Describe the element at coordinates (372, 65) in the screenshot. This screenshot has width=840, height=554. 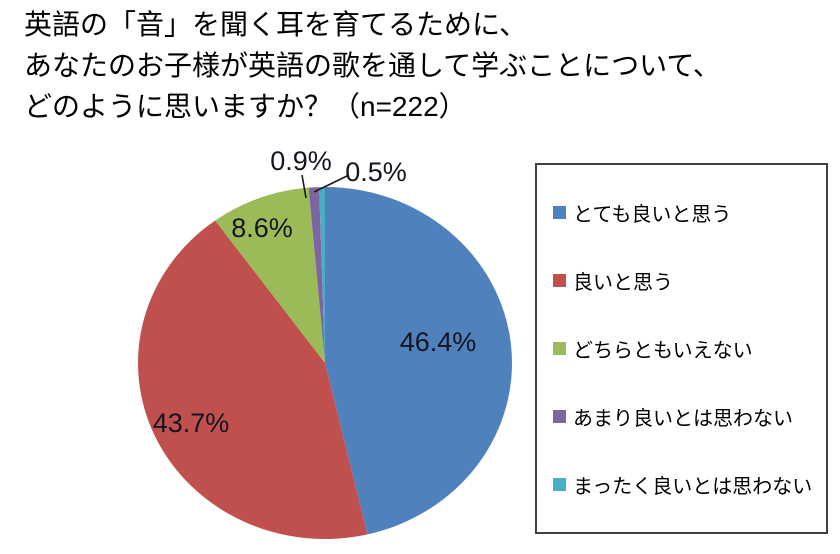
I see `chart-title-line-2: あなたのお子様が英語の歌を通して学ぶことについて、` at that location.